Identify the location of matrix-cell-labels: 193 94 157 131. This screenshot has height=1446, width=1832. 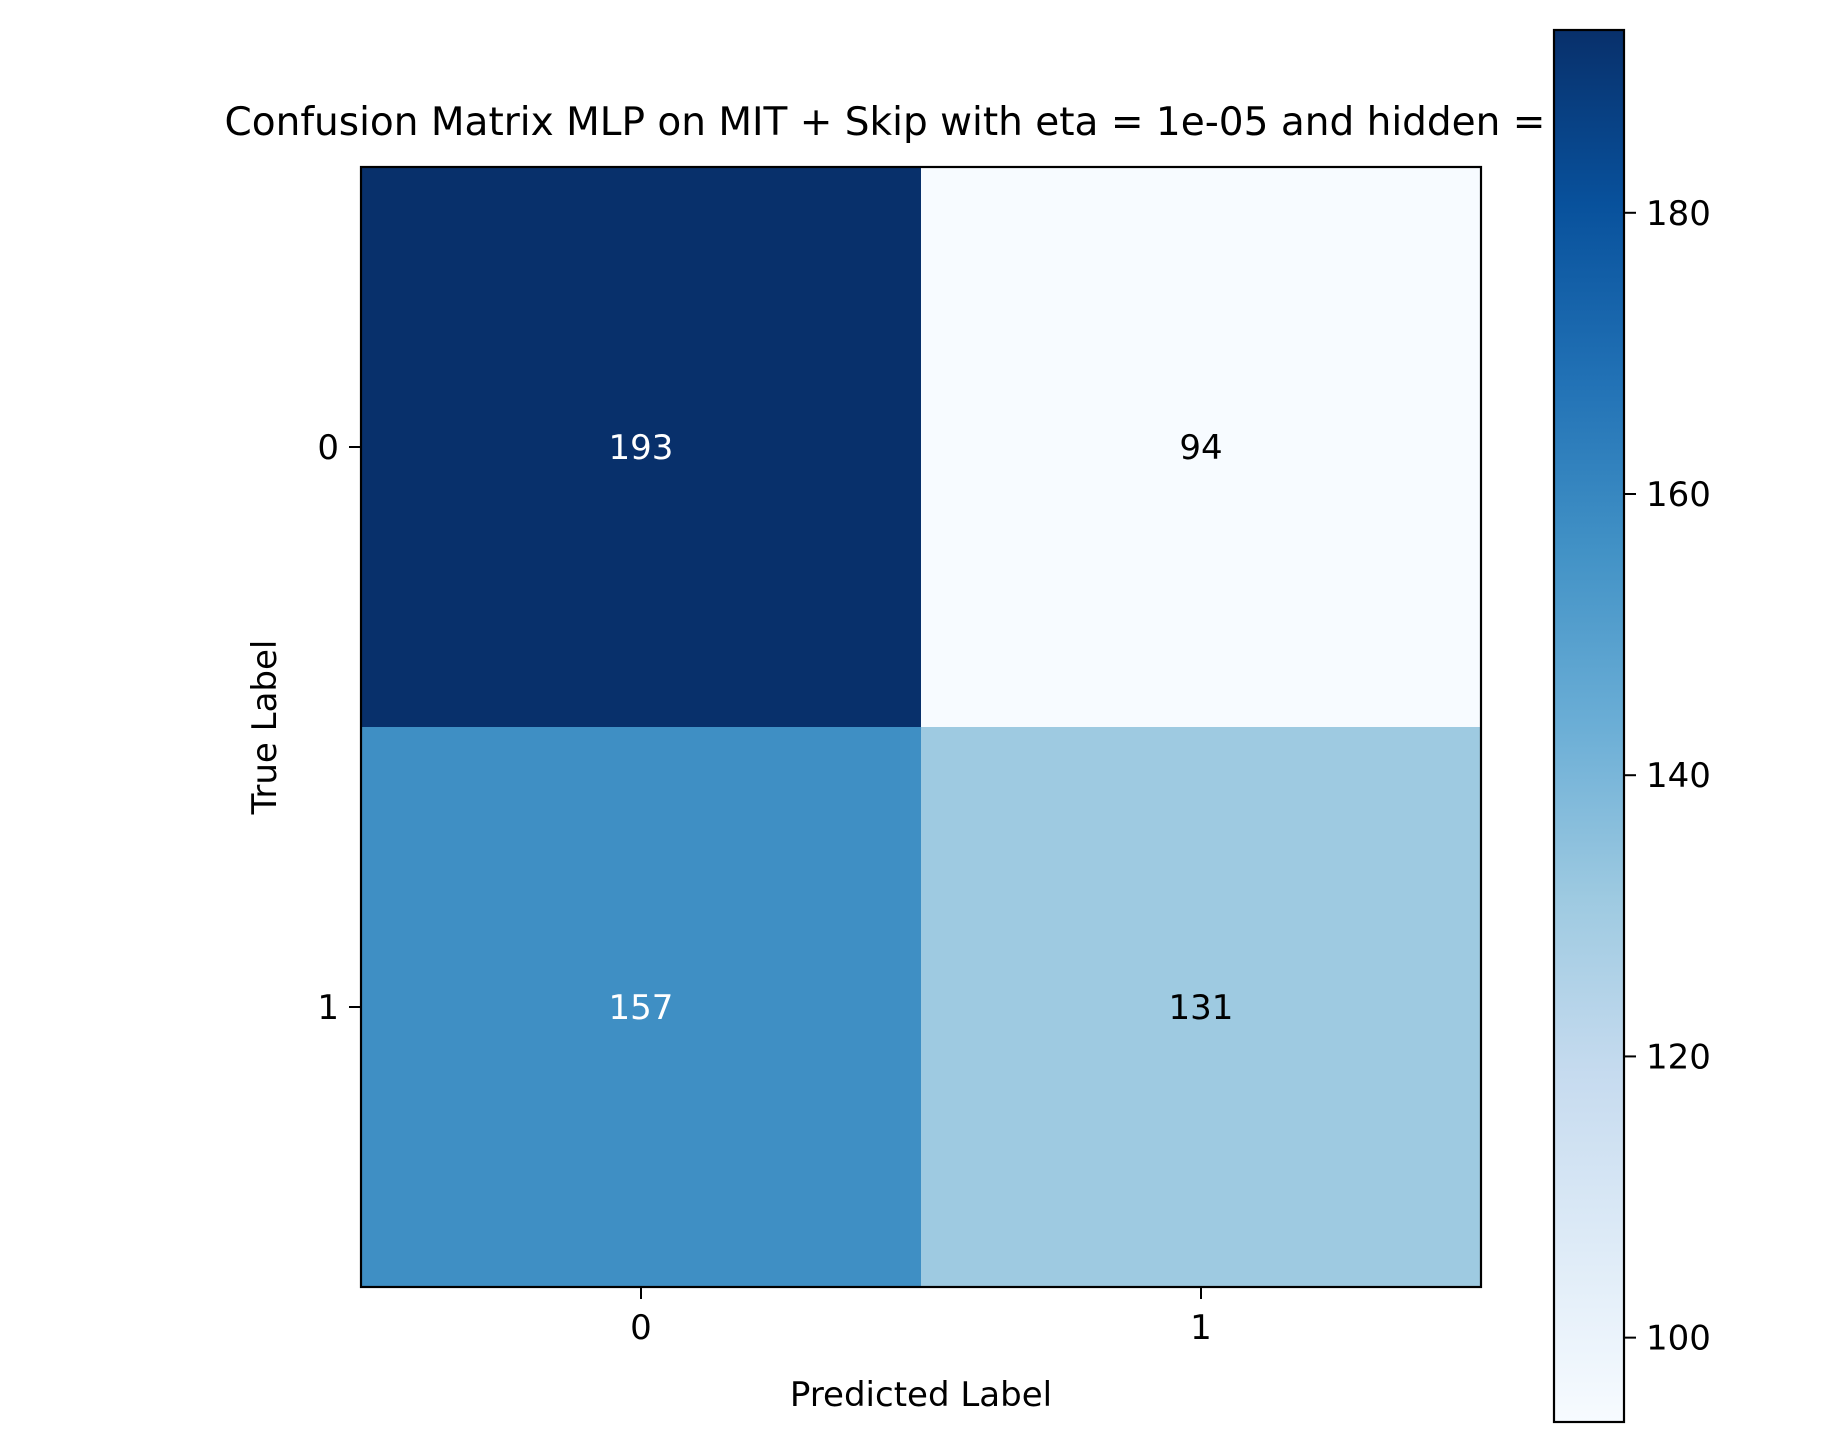
(921, 728).